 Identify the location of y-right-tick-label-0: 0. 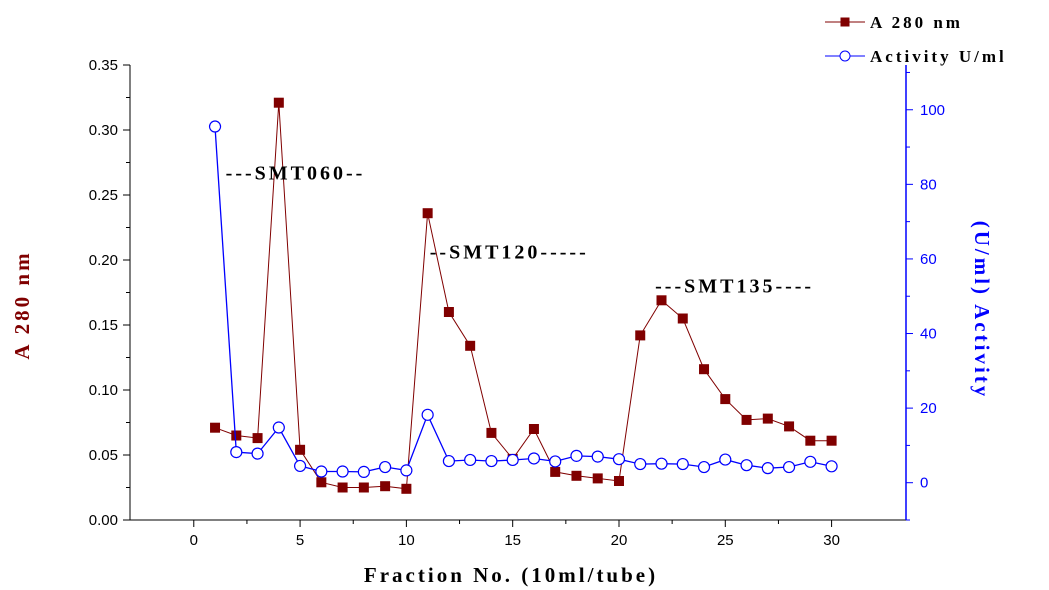
(924, 483).